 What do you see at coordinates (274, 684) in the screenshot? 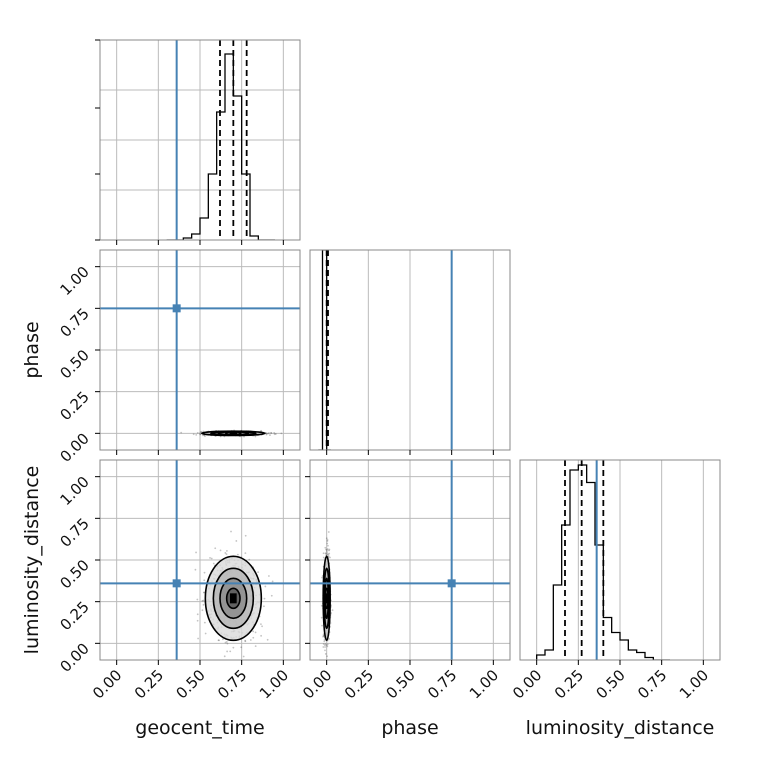
I see `x-tick-label: 1.00` at bounding box center [274, 684].